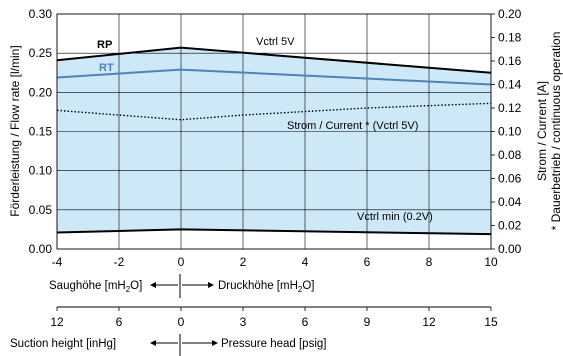  Describe the element at coordinates (57, 262) in the screenshot. I see `x-tick-label: -4` at that location.